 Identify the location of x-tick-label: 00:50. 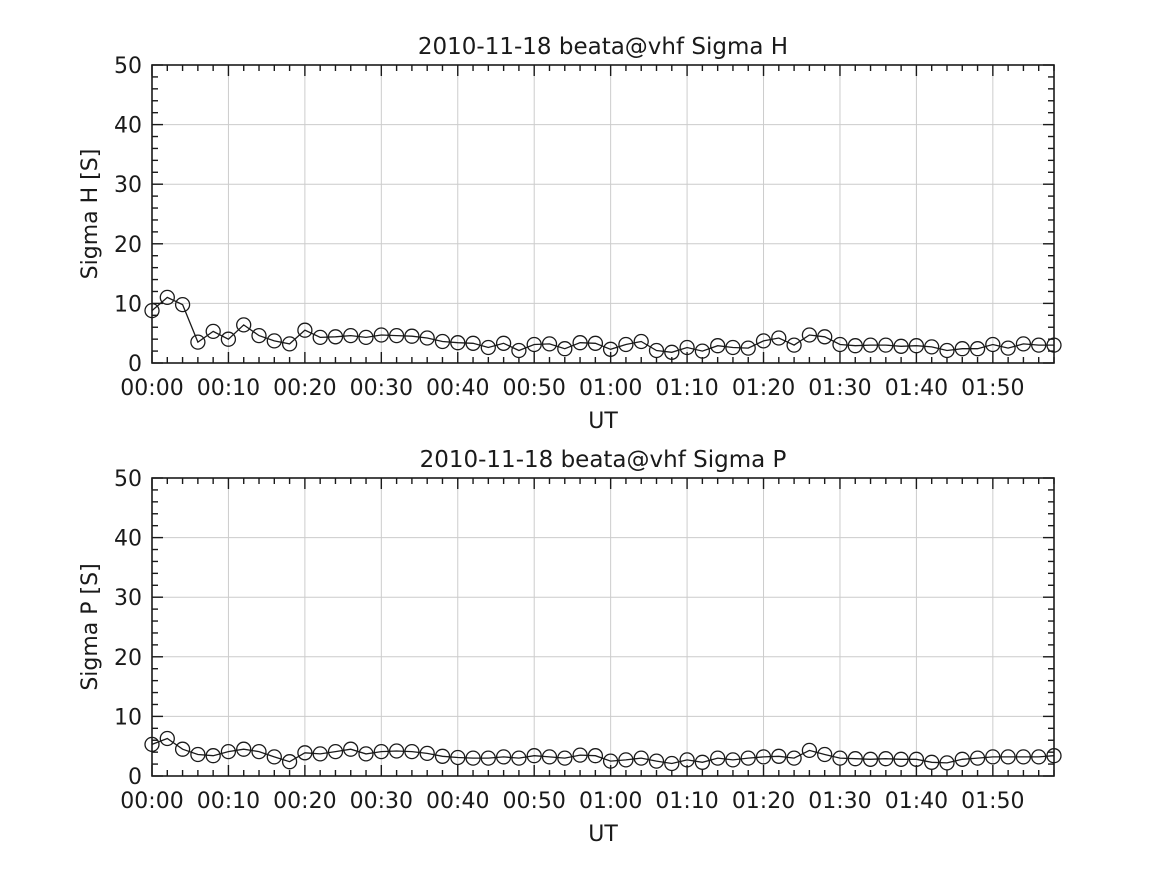
(534, 801).